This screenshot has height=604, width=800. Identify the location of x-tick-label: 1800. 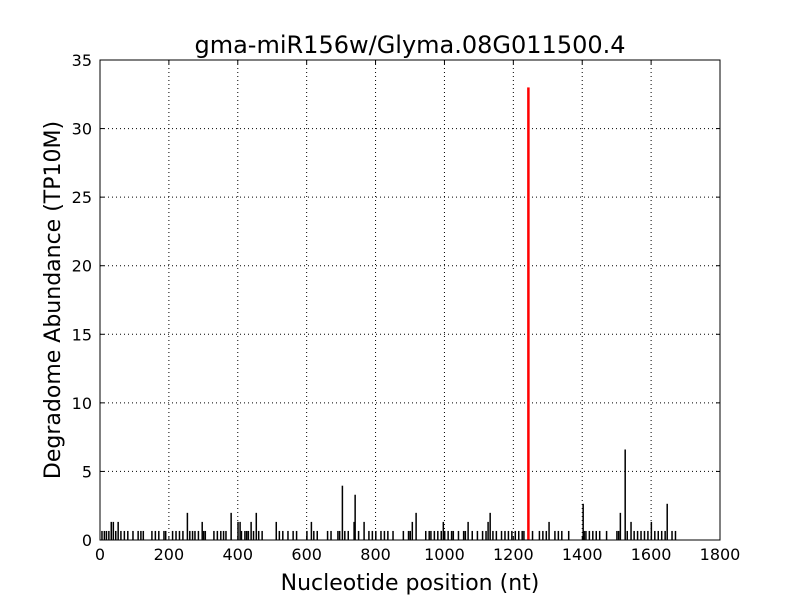
(720, 554).